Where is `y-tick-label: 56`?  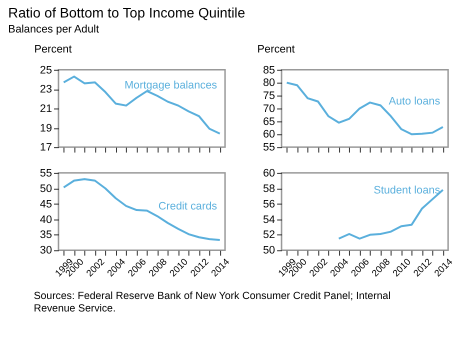 y-tick-label: 56 is located at coordinates (269, 204).